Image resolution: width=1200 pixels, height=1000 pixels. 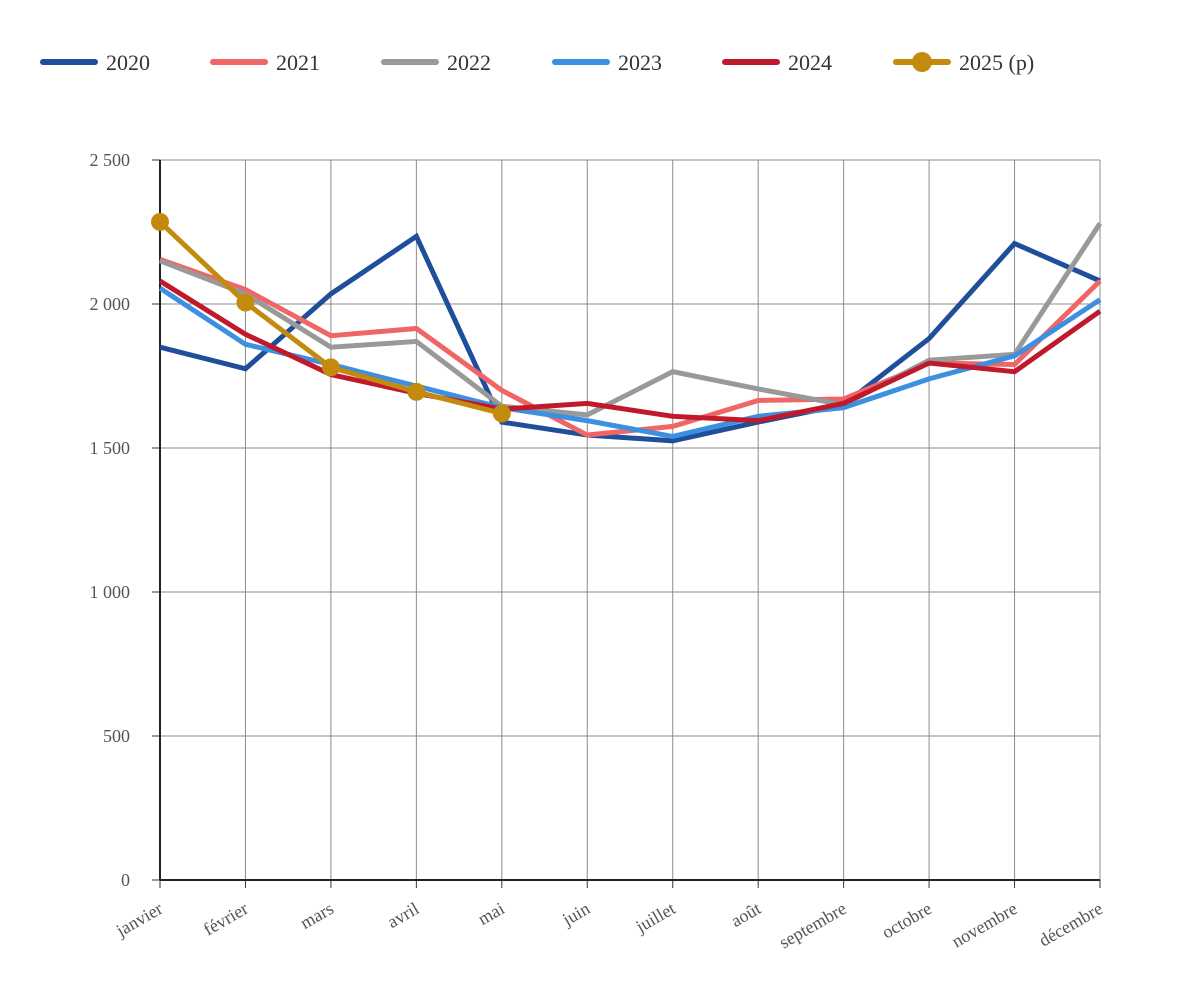 What do you see at coordinates (984, 924) in the screenshot?
I see `x-tick-label: novembre` at bounding box center [984, 924].